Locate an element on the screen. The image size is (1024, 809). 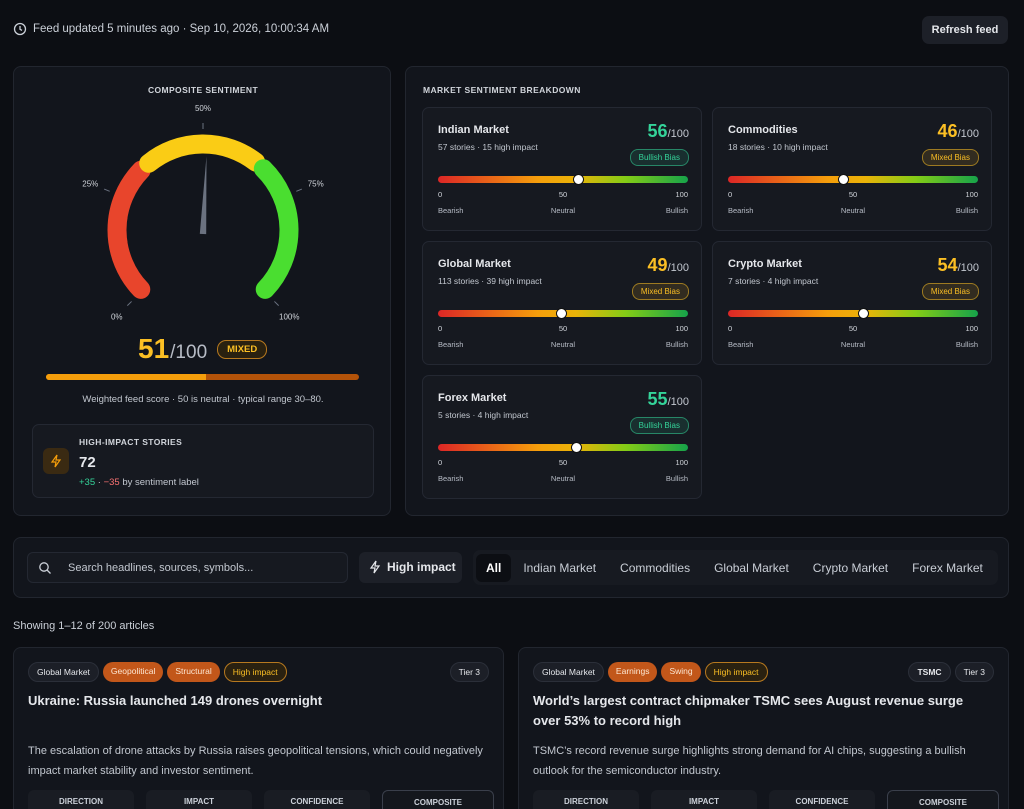
filter-tab: Crypto Market is located at coordinates (850, 567).